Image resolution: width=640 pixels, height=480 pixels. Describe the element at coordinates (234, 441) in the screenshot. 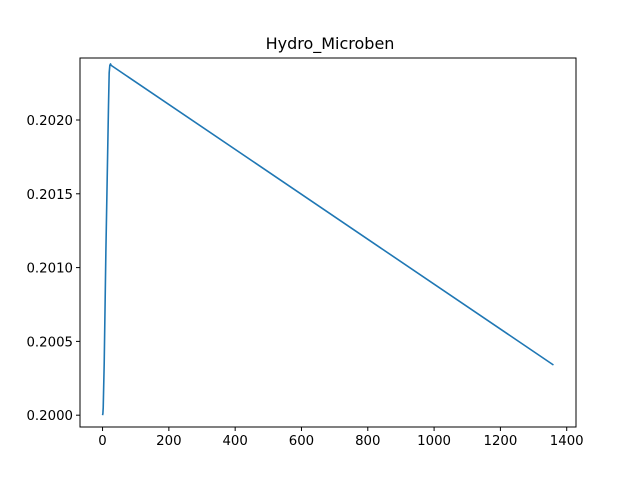

I see `x-tick-label: 400` at that location.